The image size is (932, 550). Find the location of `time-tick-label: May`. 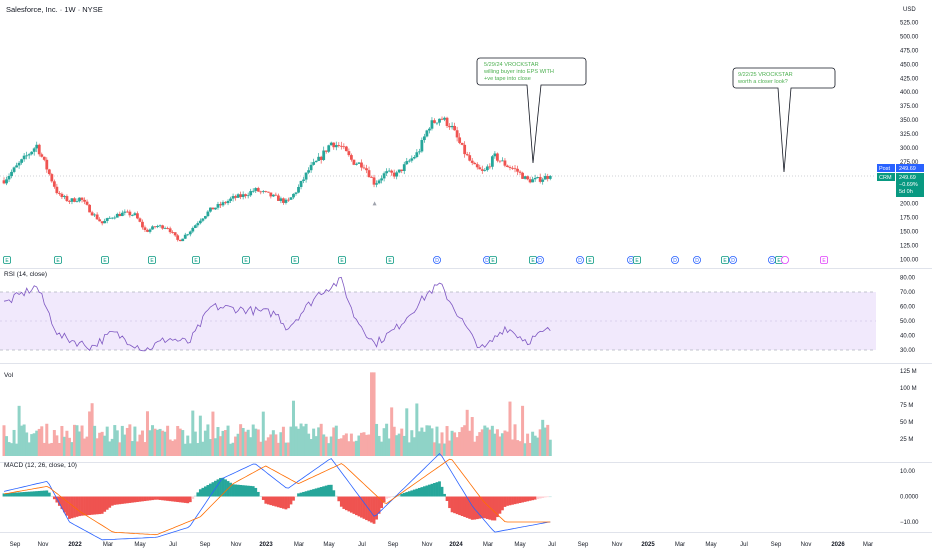

time-tick-label: May is located at coordinates (710, 545).